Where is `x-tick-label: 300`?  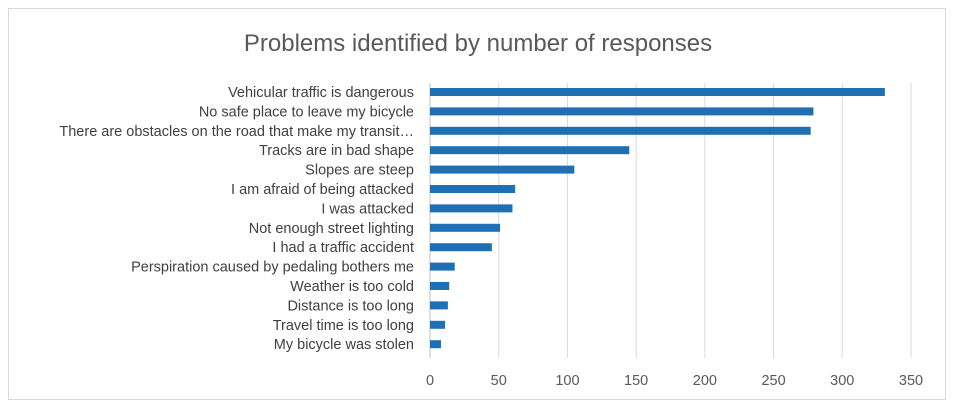 x-tick-label: 300 is located at coordinates (842, 381).